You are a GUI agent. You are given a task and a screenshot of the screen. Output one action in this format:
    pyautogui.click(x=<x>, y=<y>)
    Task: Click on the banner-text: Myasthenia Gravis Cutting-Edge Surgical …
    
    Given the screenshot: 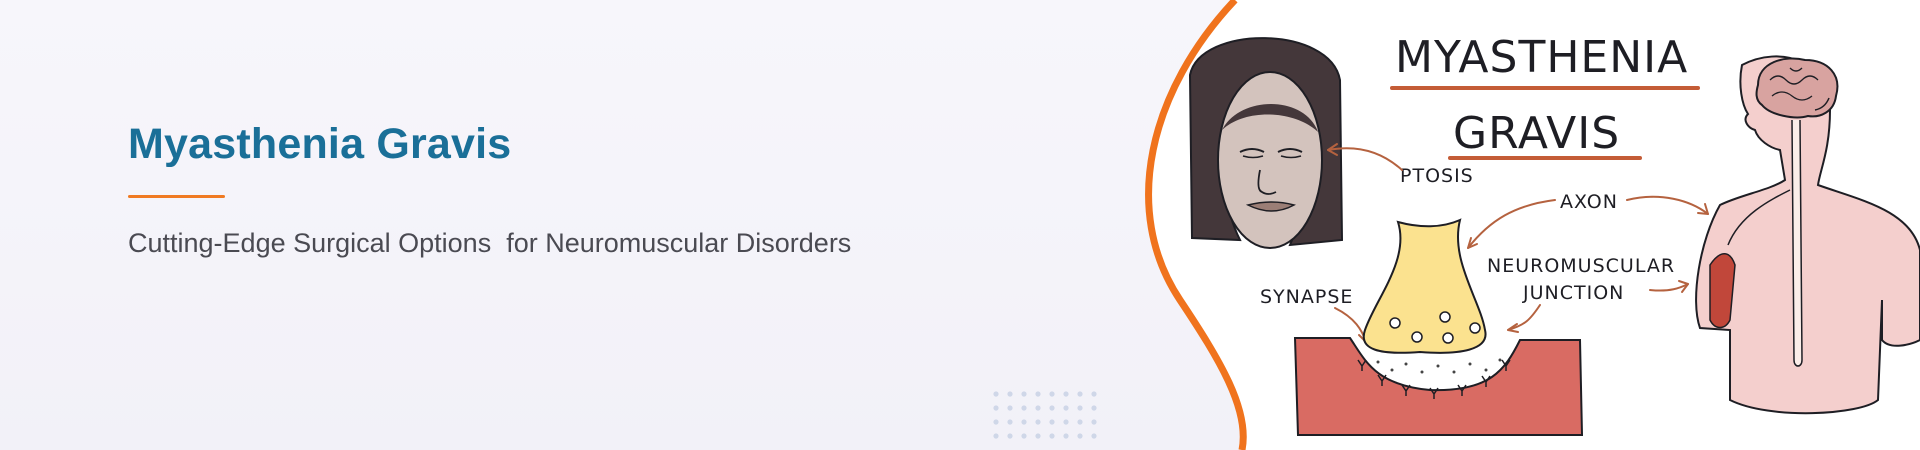 What is the action you would take?
    pyautogui.click(x=489, y=189)
    